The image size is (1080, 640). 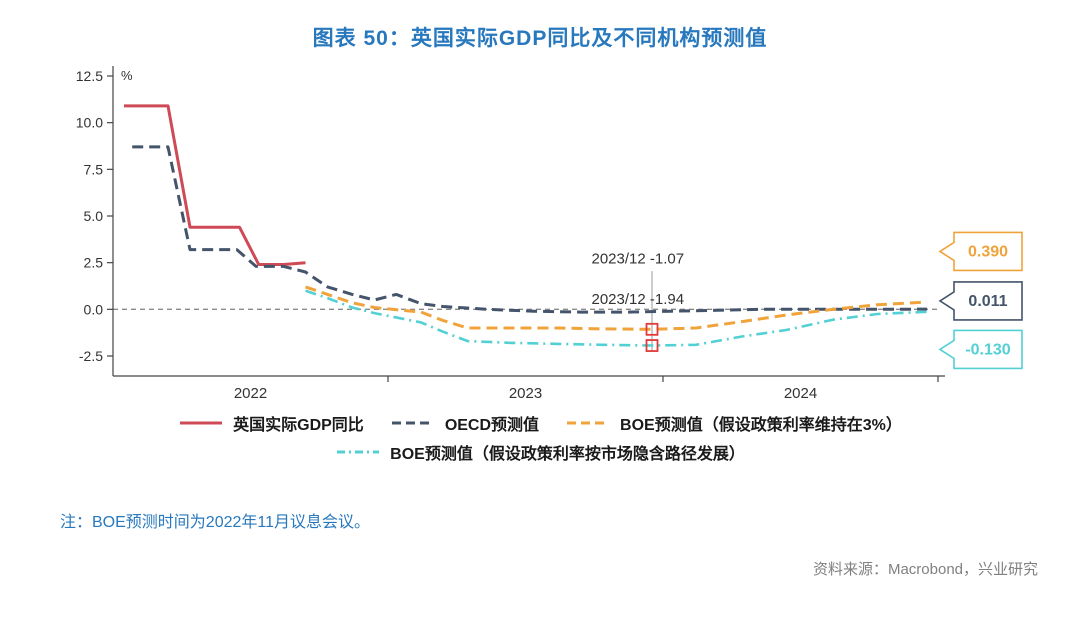 I want to click on point-annotation: 2023/12 -1.07, so click(x=638, y=259).